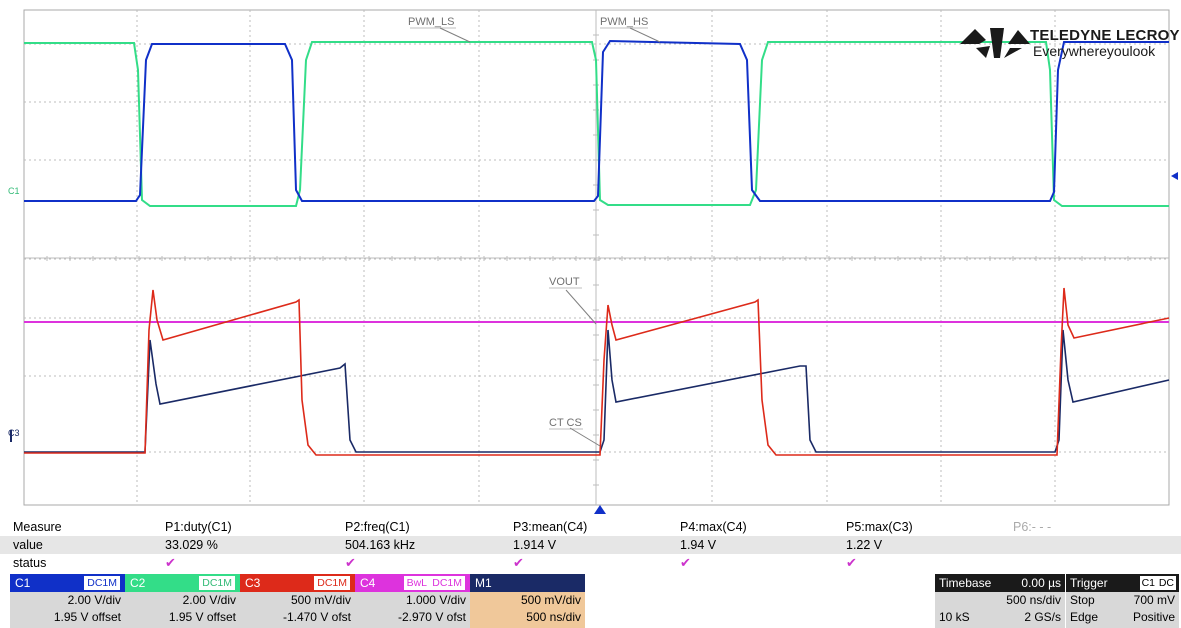 This screenshot has width=1181, height=628. Describe the element at coordinates (1122, 601) in the screenshot. I see `trigger-box: Trigger C1 DC Stop 700 mV Edge Positive` at that location.